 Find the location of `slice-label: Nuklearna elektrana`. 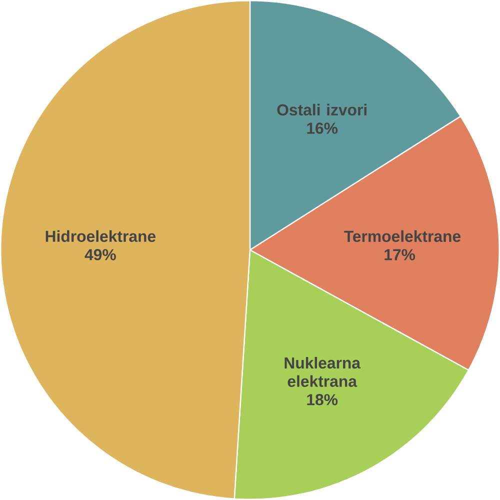

slice-label: Nuklearna elektrana is located at coordinates (322, 371).